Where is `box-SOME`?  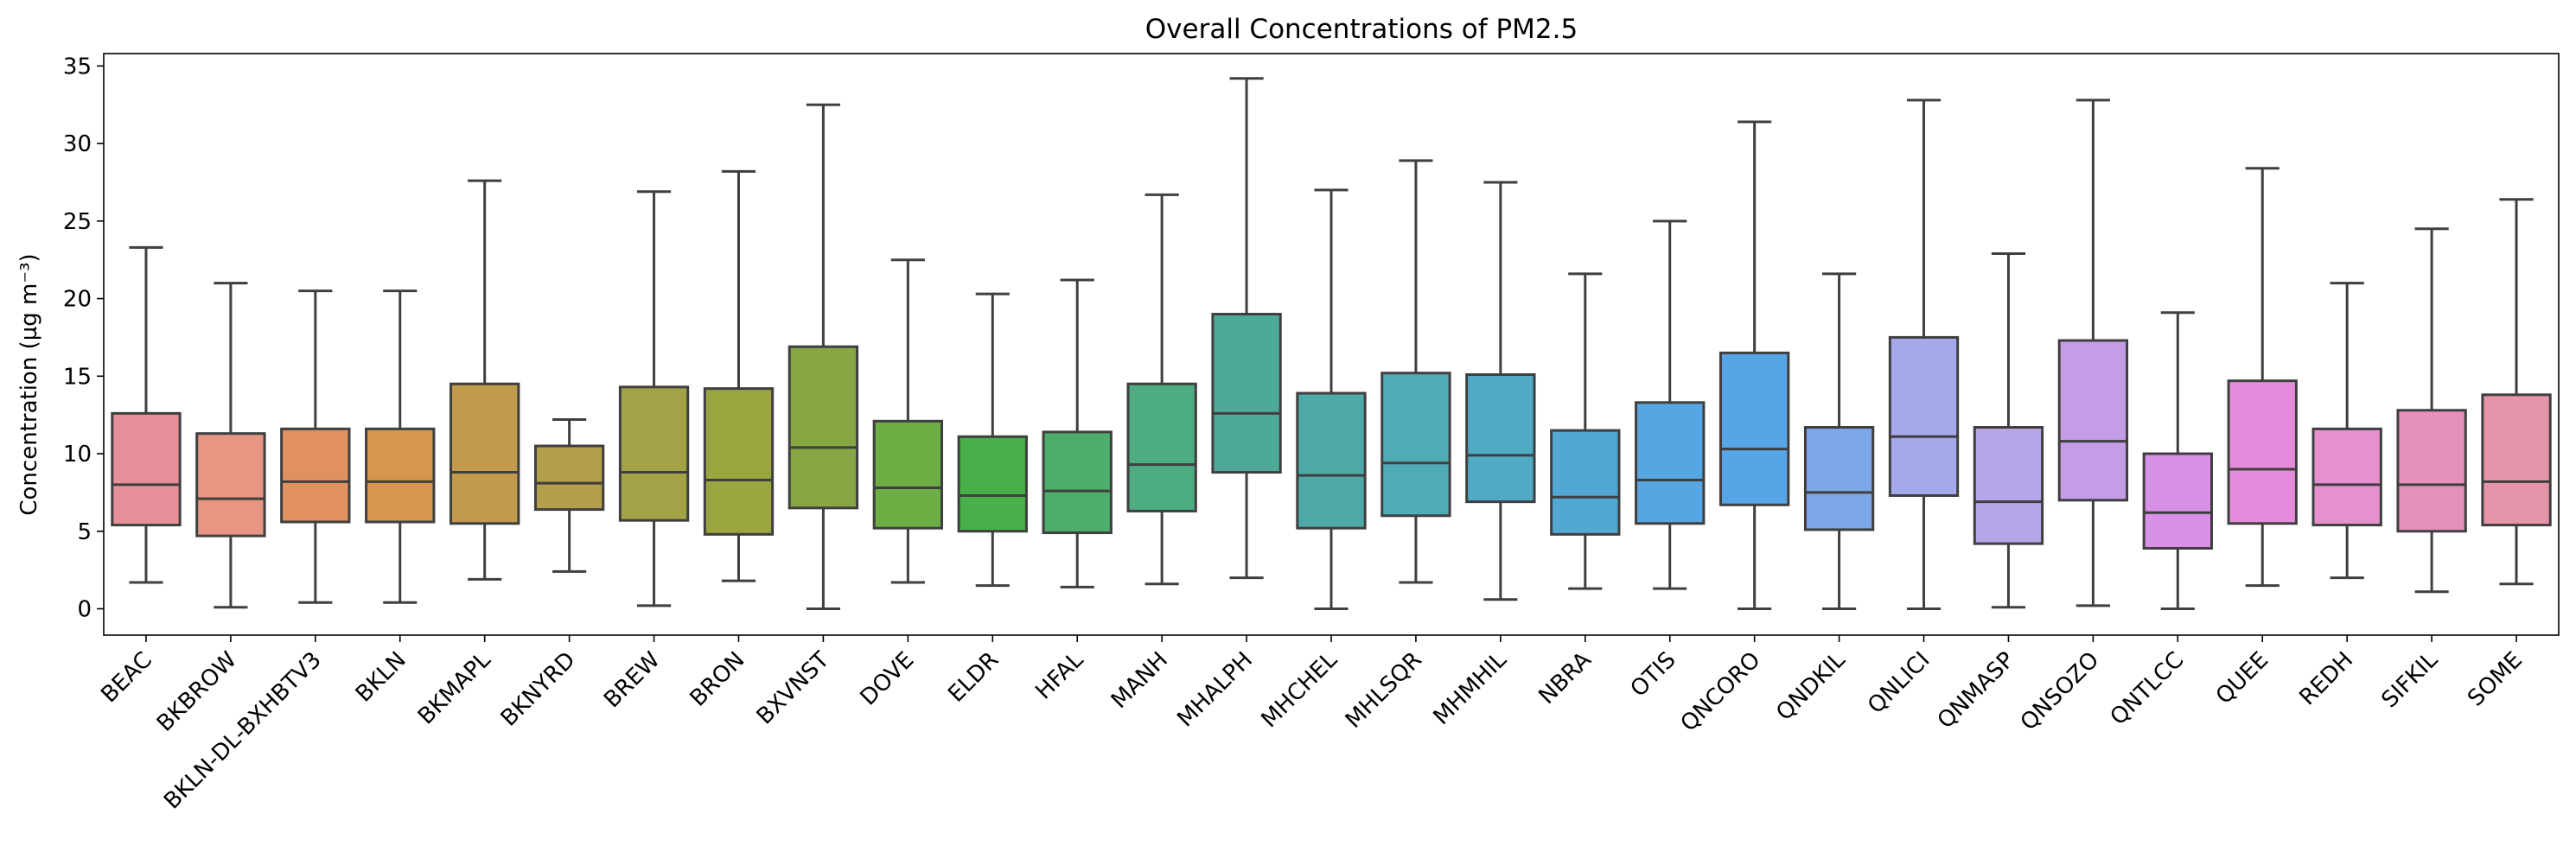 box-SOME is located at coordinates (2516, 392).